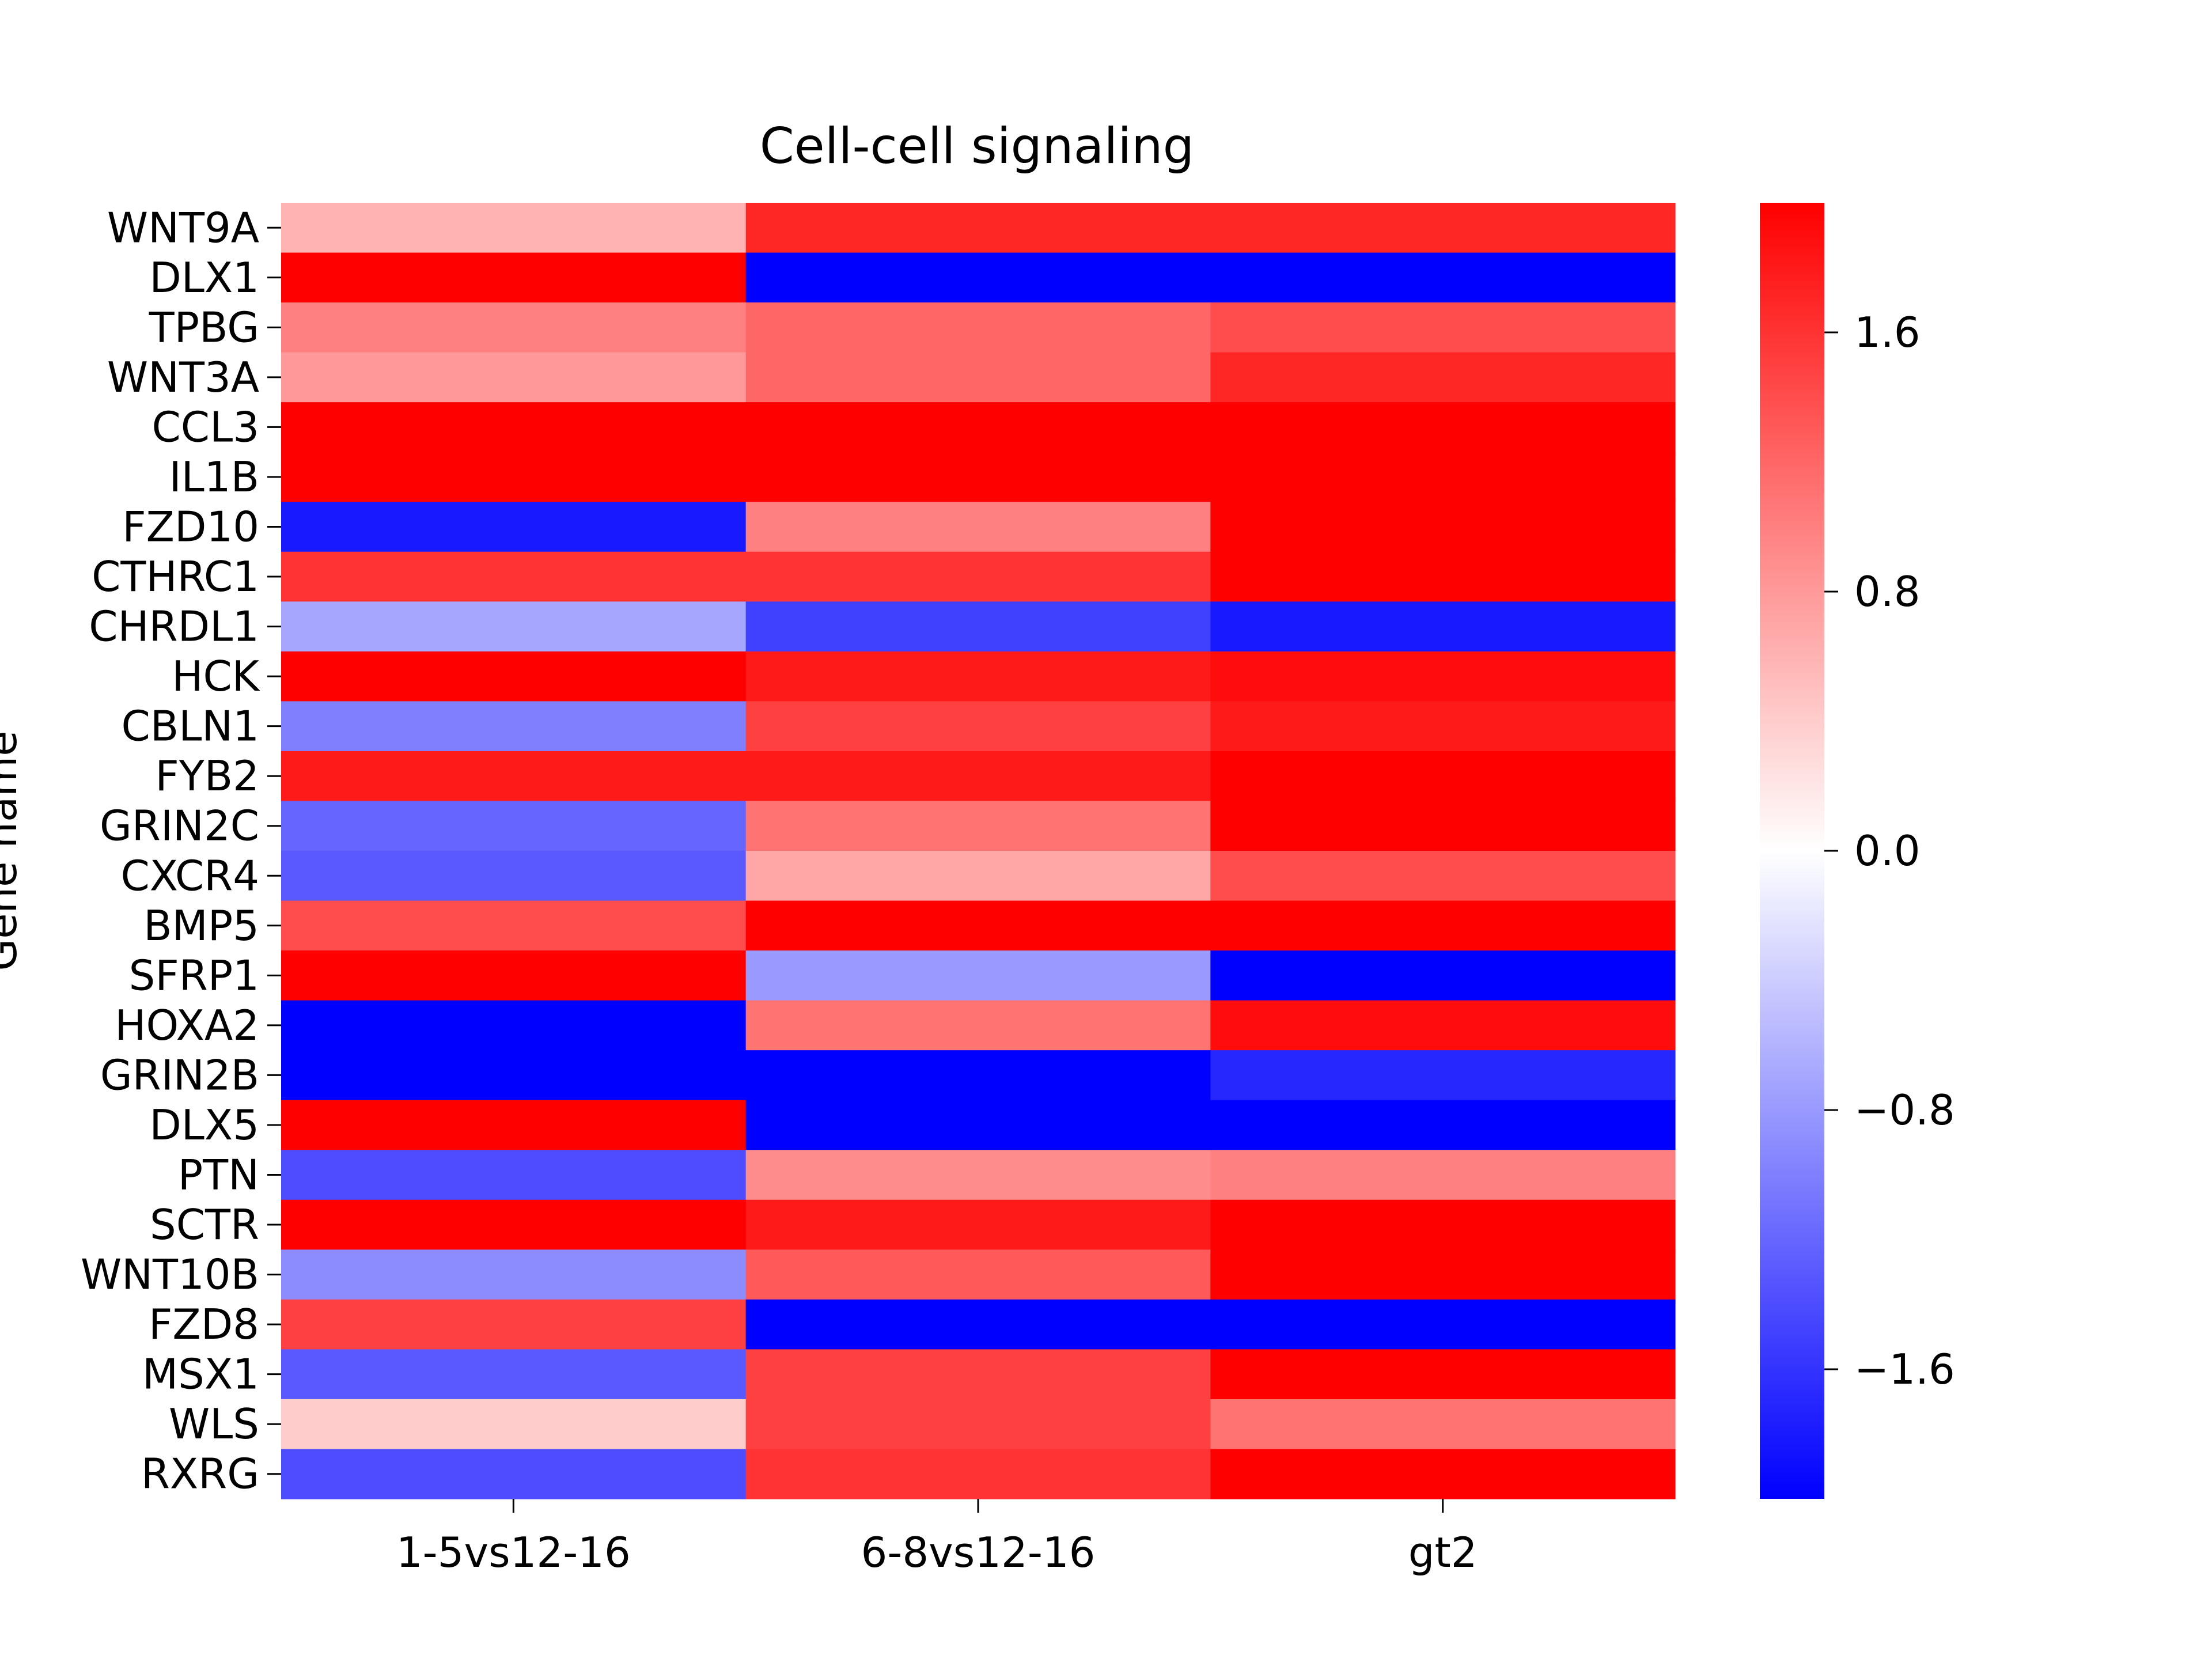  Describe the element at coordinates (190, 527) in the screenshot. I see `row-label: FZD10` at that location.